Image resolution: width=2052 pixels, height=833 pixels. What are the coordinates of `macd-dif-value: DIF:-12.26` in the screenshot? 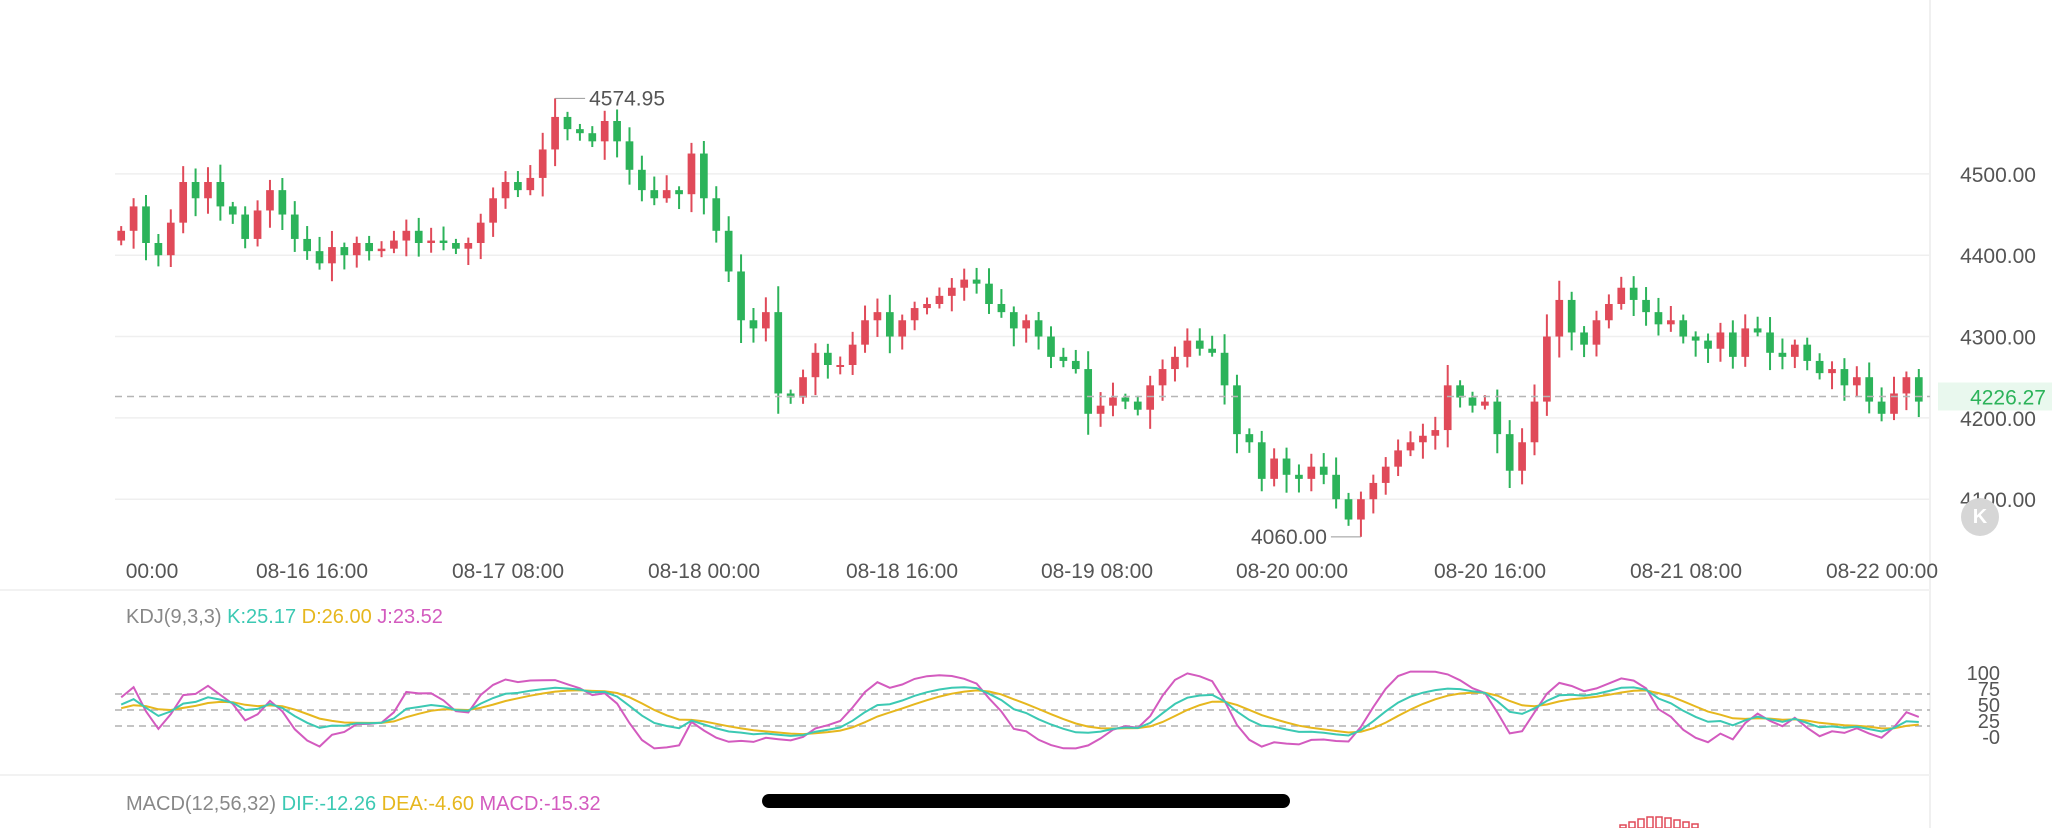 It's located at (332, 804).